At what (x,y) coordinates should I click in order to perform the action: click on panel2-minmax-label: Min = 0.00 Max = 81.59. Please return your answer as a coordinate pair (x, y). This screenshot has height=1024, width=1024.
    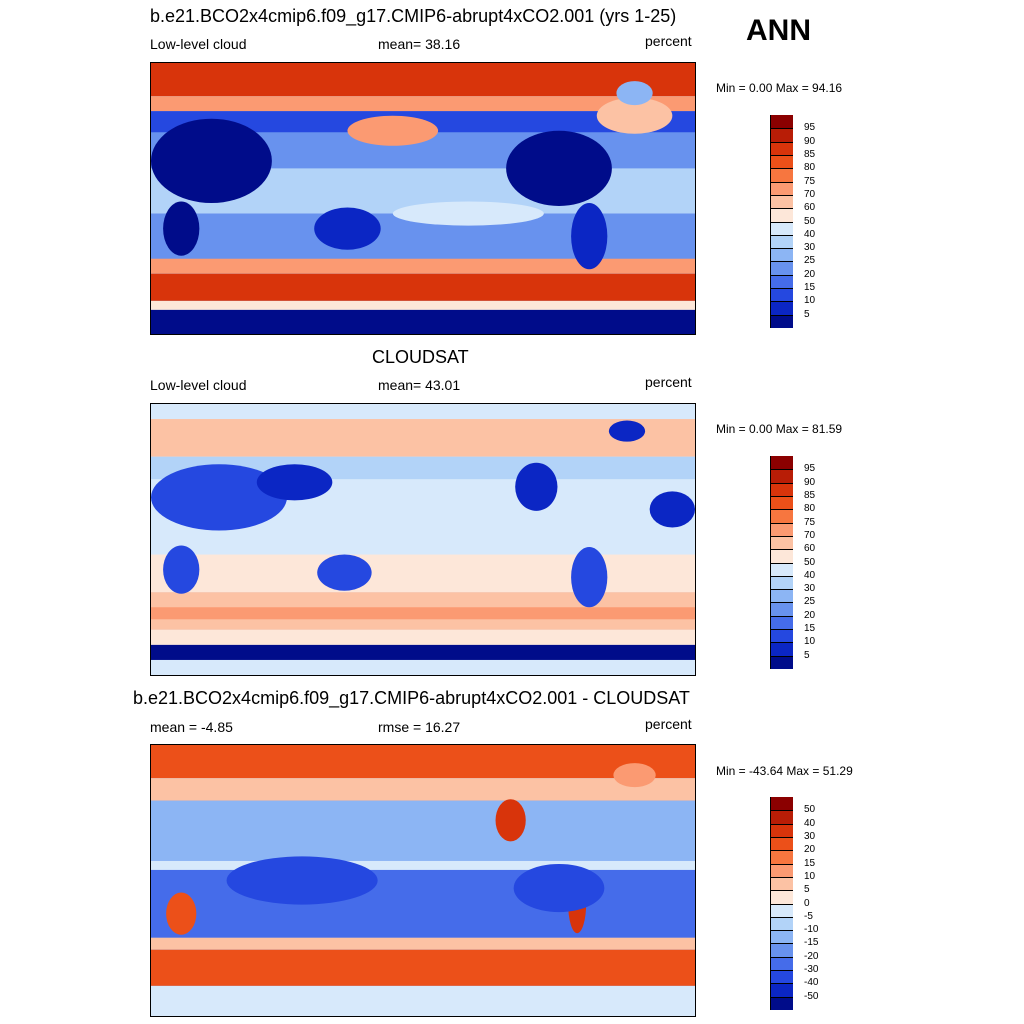
    Looking at the image, I should click on (779, 429).